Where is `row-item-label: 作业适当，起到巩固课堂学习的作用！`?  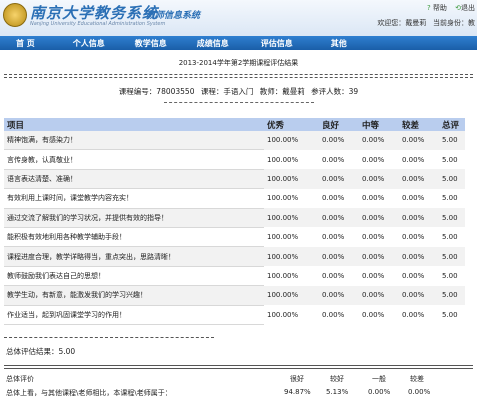 row-item-label: 作业适当，起到巩固课堂学习的作用！ is located at coordinates (134, 315).